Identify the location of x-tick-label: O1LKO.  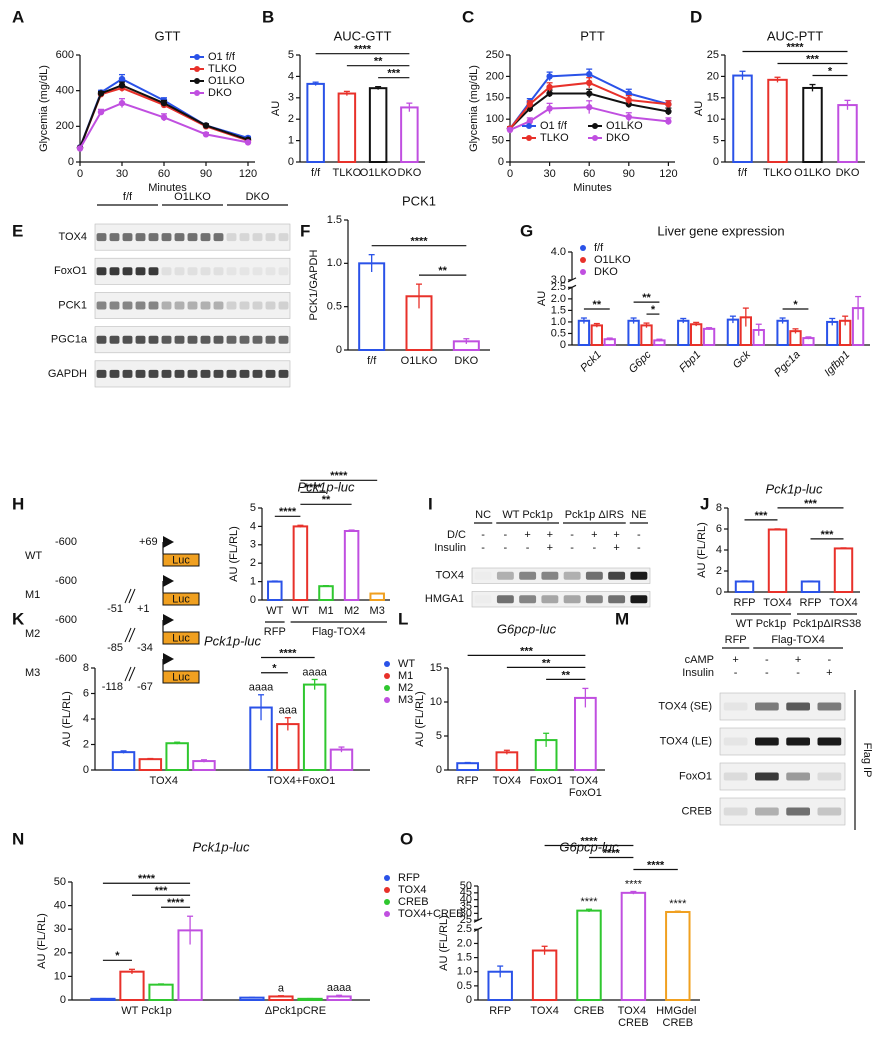
(378, 173).